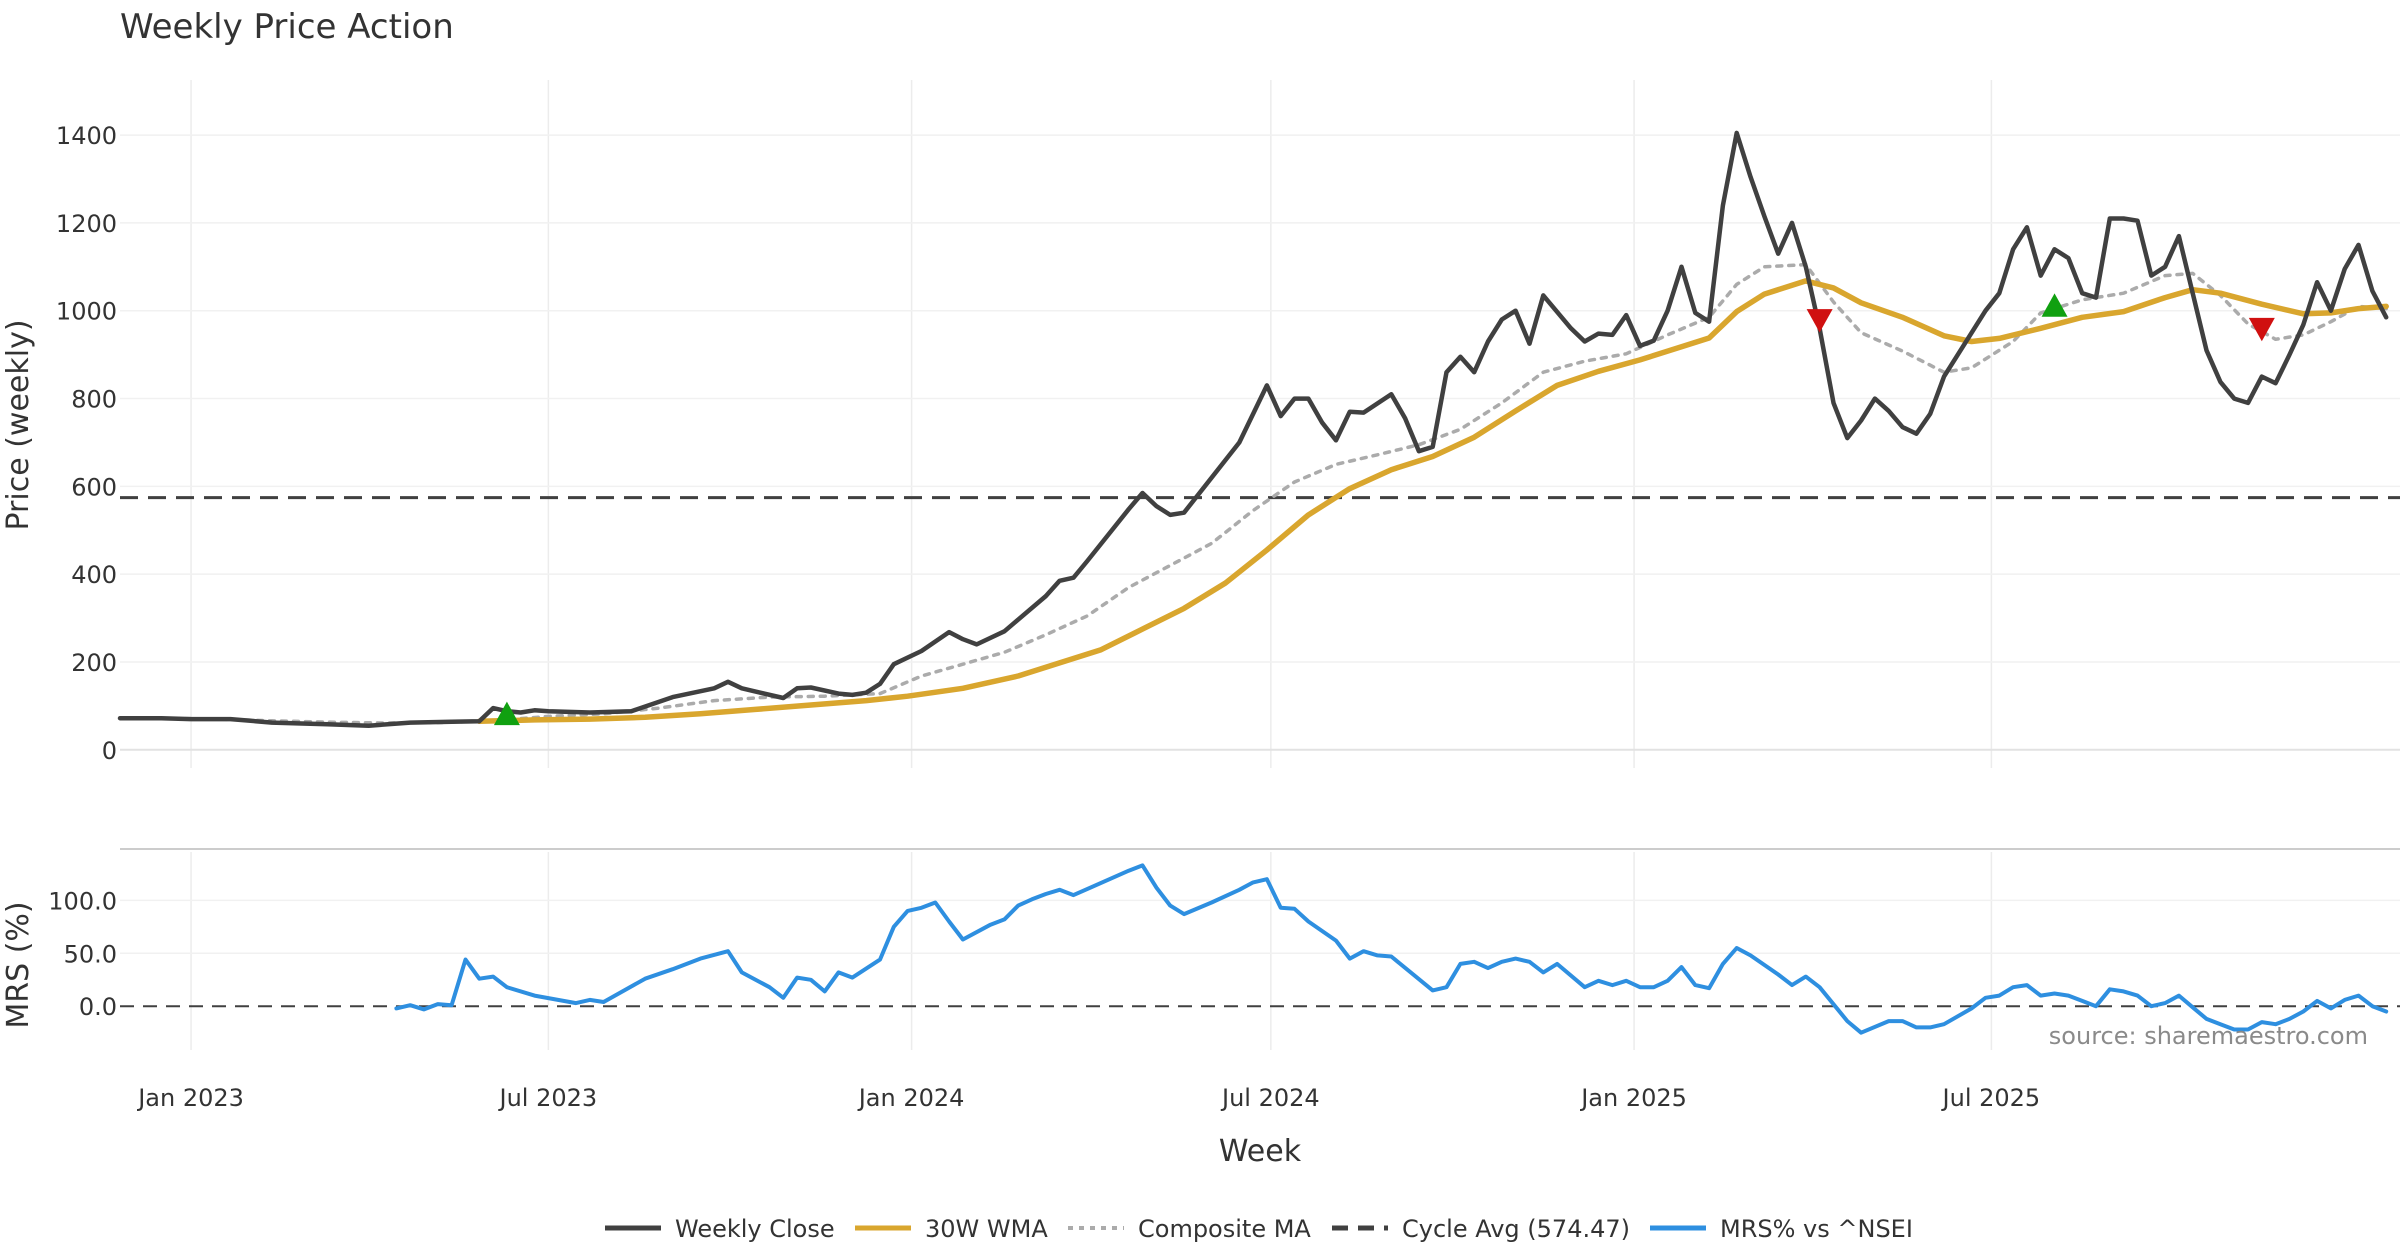 This screenshot has height=1260, width=2400. Describe the element at coordinates (86, 443) in the screenshot. I see `price-y-ticks: 0 200 400 600 800 1000 1200 1400` at that location.